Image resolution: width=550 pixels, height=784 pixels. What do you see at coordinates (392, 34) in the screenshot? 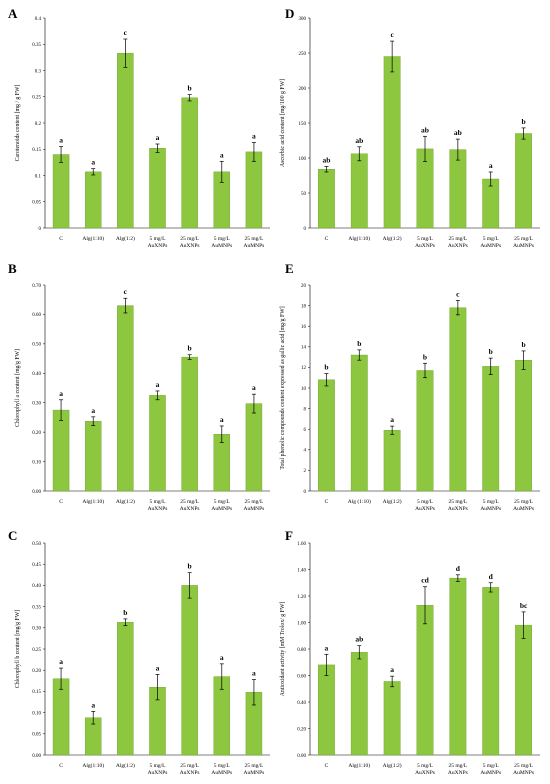
I see `panel-d-significance-letter: c` at bounding box center [392, 34].